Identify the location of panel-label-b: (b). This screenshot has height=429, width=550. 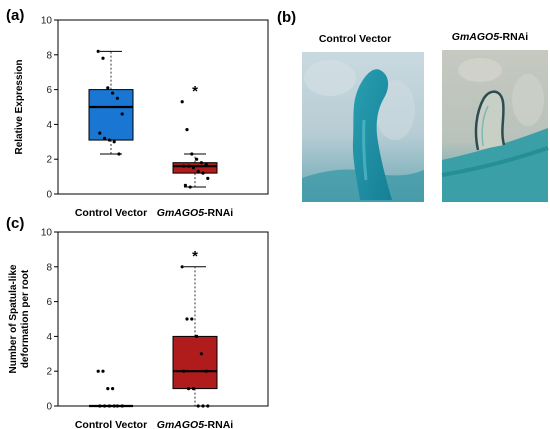
(286, 17).